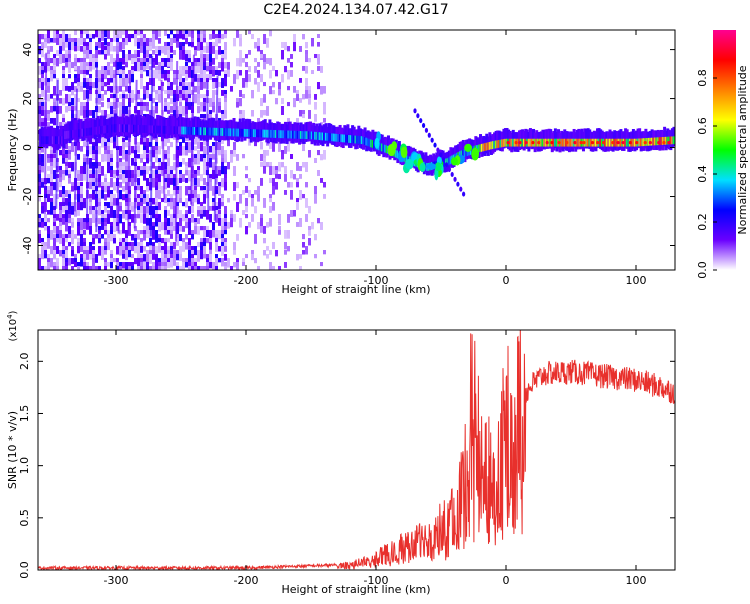  I want to click on heatmap-streak, so click(151, 146).